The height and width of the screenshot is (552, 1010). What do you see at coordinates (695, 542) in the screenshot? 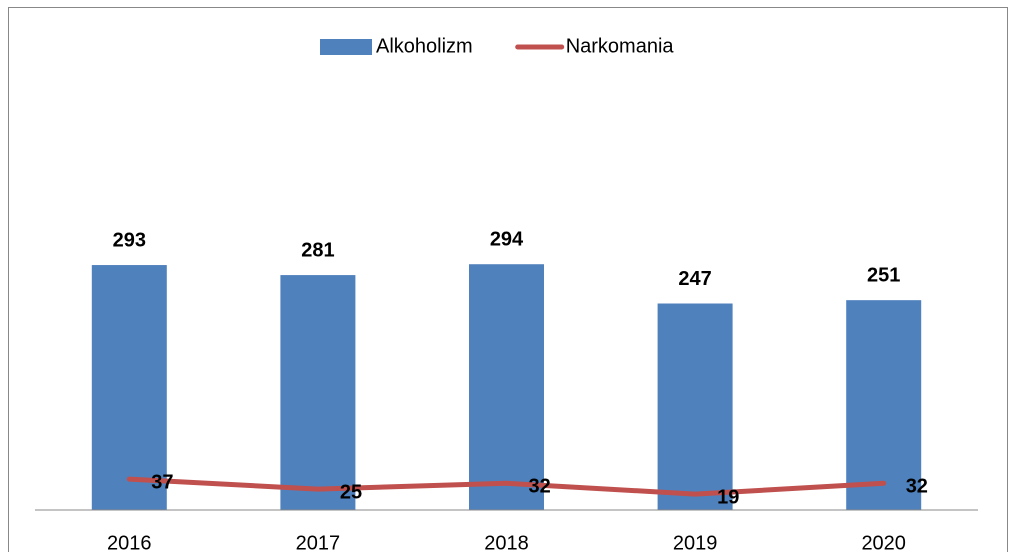
I see `x-tick-label: 2019` at bounding box center [695, 542].